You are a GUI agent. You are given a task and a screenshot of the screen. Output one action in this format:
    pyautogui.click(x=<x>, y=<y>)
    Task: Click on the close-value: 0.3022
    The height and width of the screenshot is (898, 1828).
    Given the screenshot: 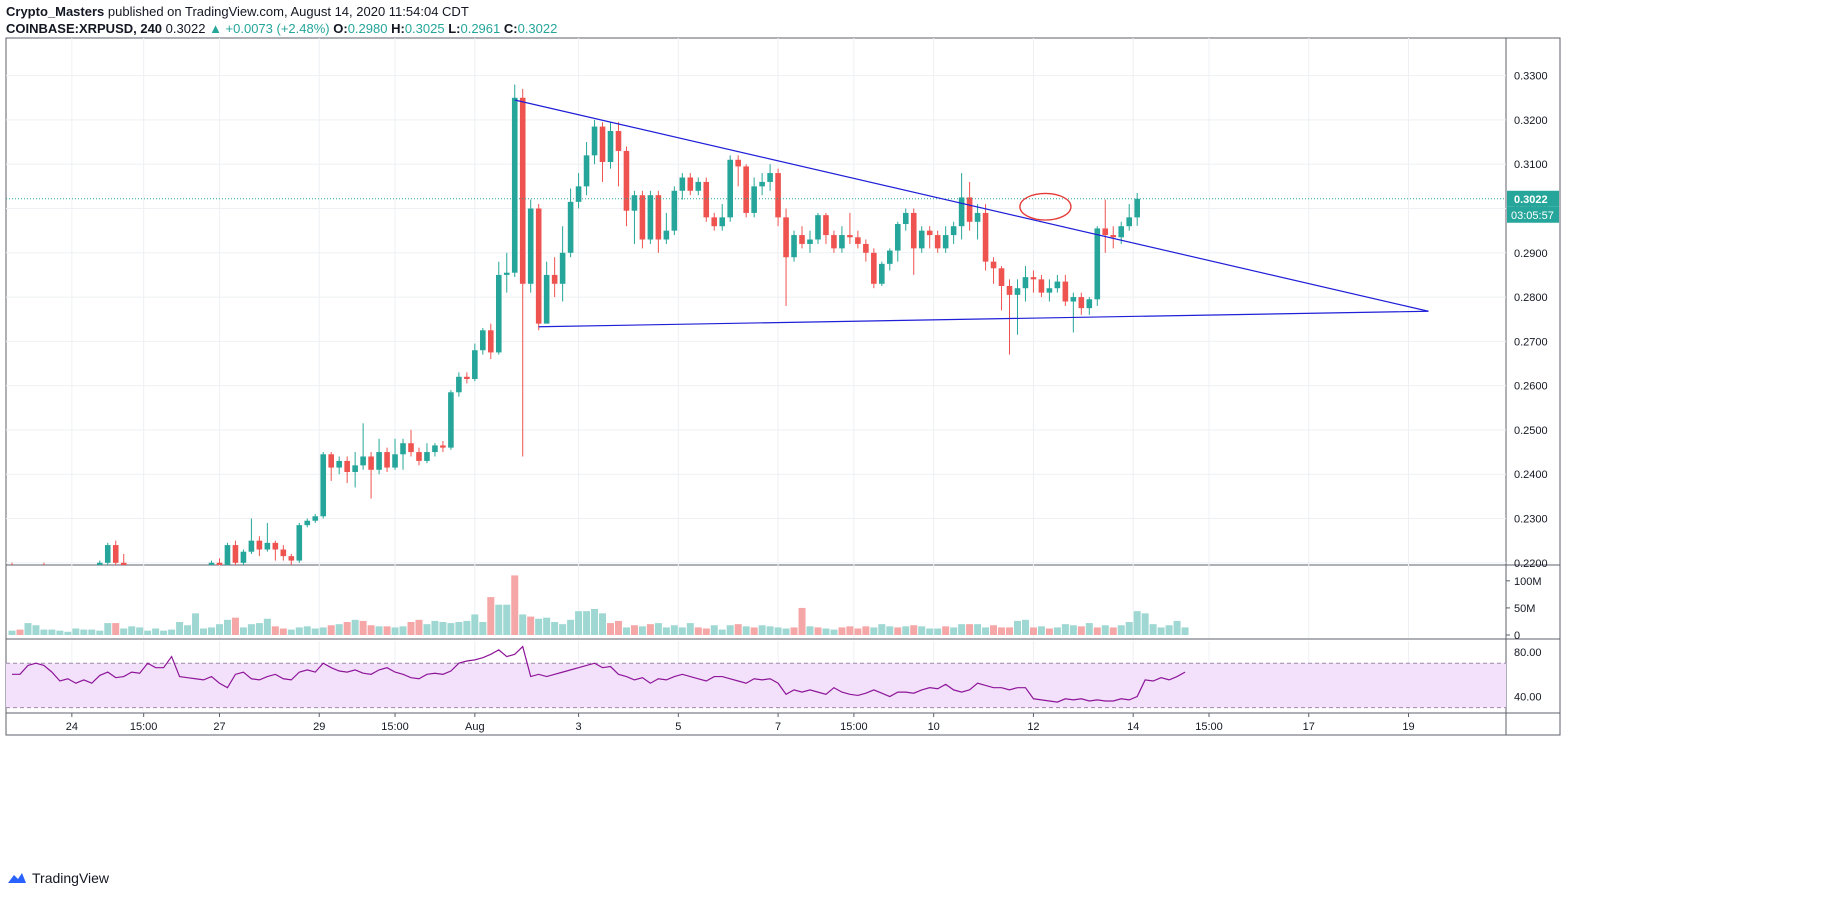 What is the action you would take?
    pyautogui.click(x=537, y=28)
    